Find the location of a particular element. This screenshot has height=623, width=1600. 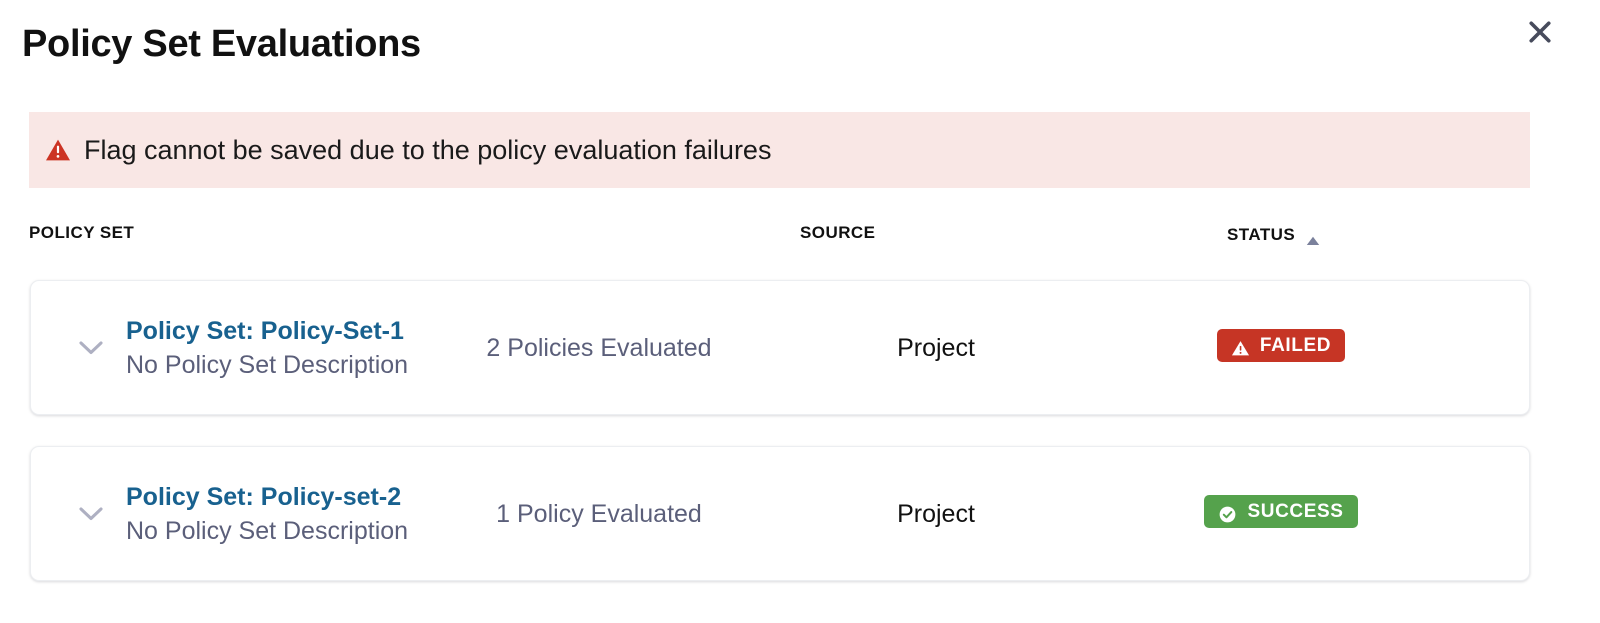

close-button is located at coordinates (1540, 32).